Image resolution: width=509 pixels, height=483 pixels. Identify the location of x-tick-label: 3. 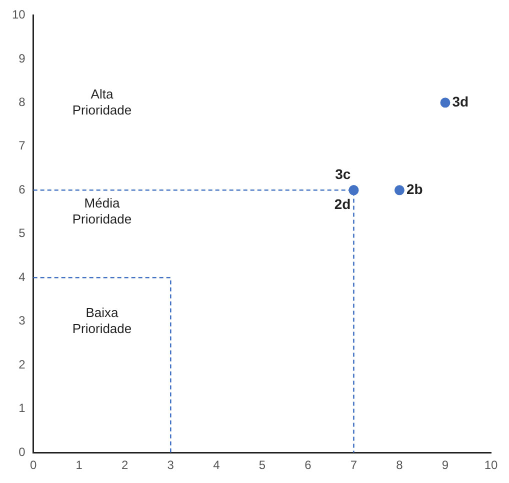
(170, 465).